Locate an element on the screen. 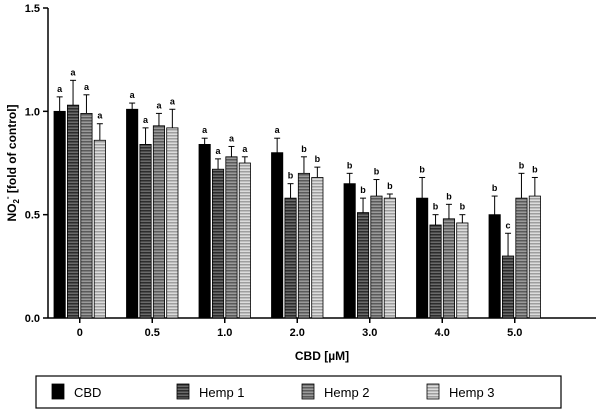 This screenshot has height=417, width=597. x-tick-label: 1.0 is located at coordinates (224, 333).